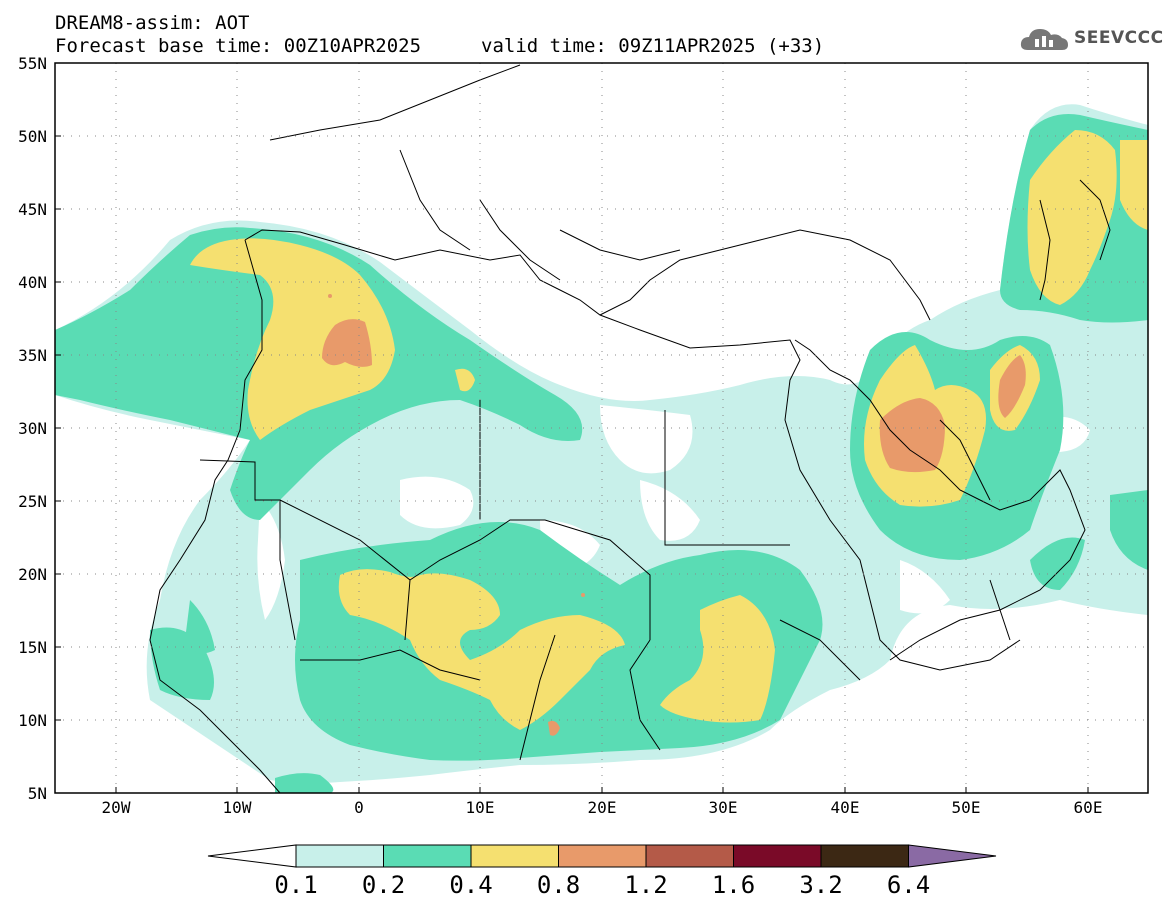 This screenshot has width=1165, height=905. I want to click on seevccc-logo: SEEVCCC, so click(1090, 40).